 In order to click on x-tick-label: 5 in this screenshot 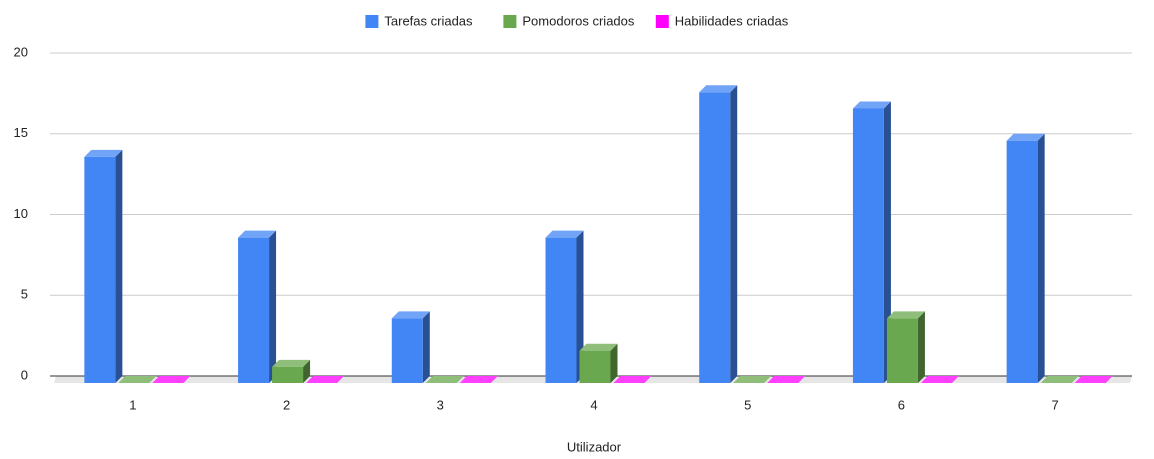, I will do `click(747, 404)`.